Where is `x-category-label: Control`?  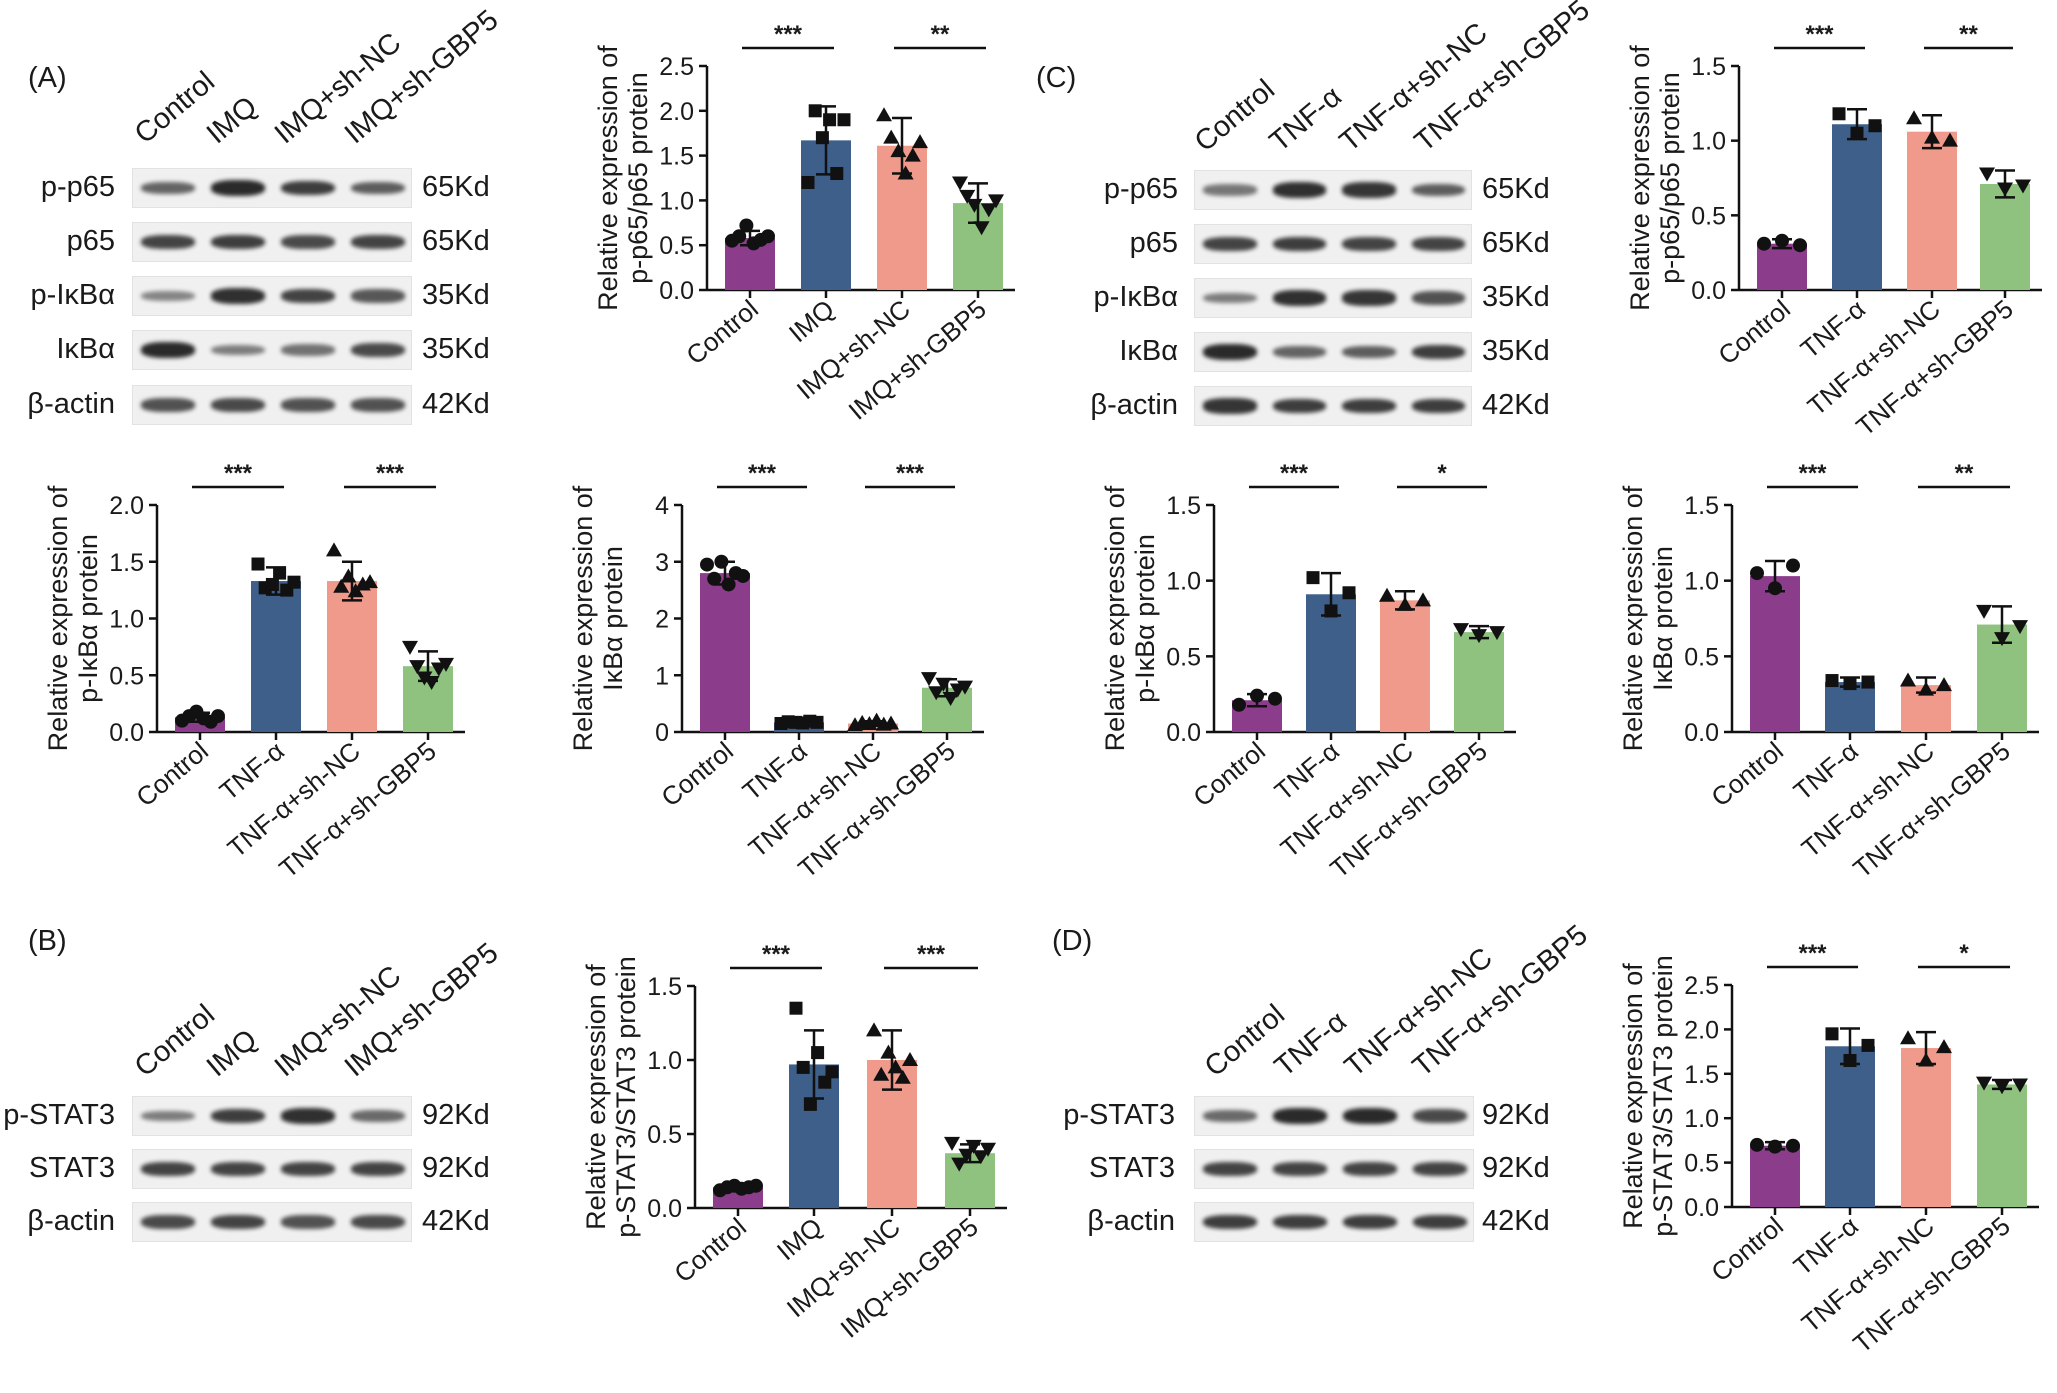 x-category-label: Control is located at coordinates (1746, 1249).